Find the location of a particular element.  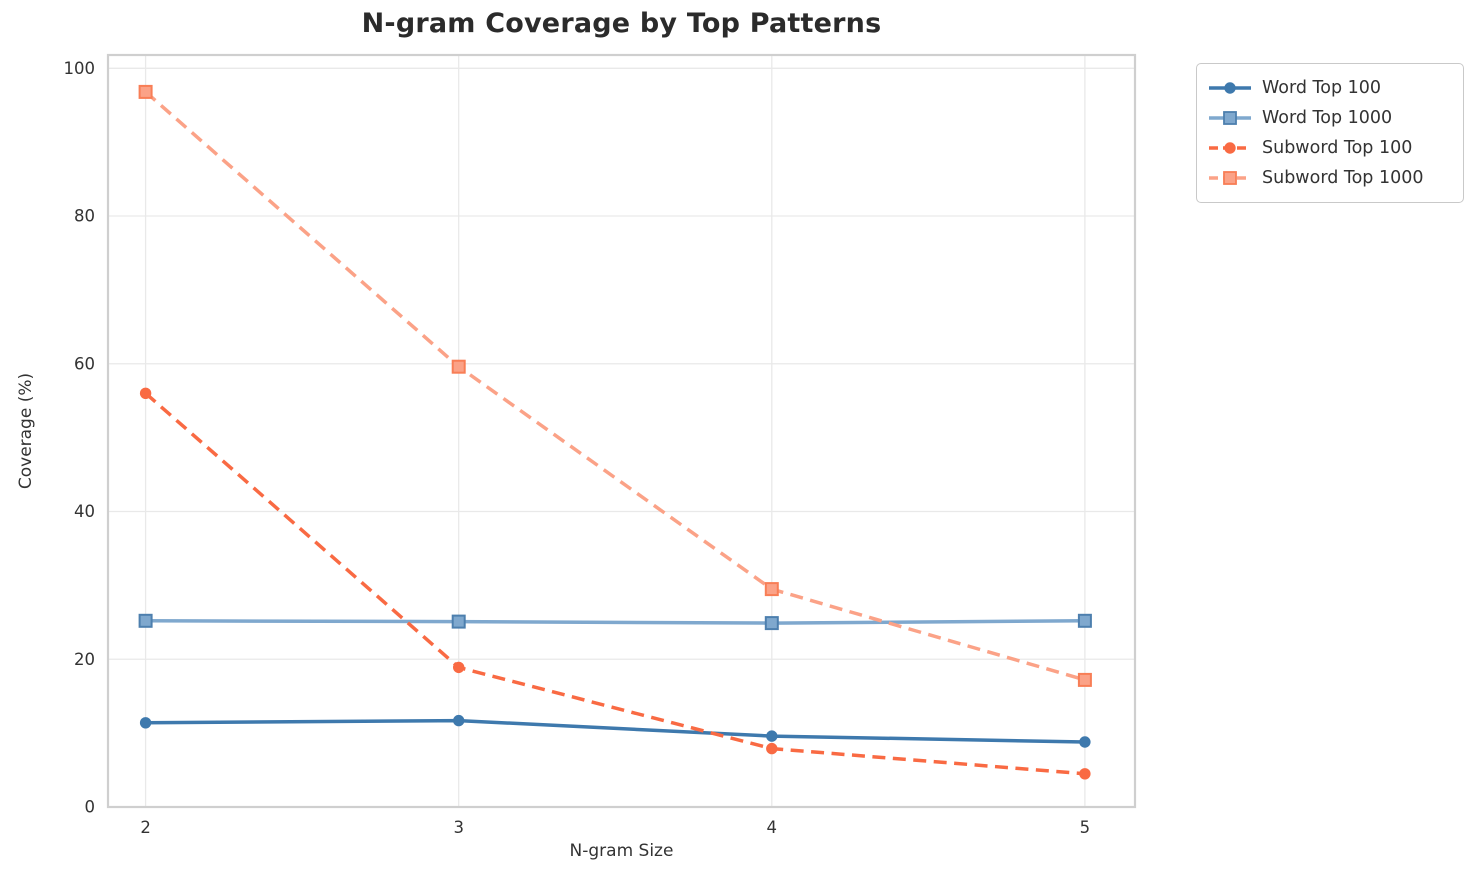

chart-title: N-gram Coverage by Top Patterns is located at coordinates (621, 23).